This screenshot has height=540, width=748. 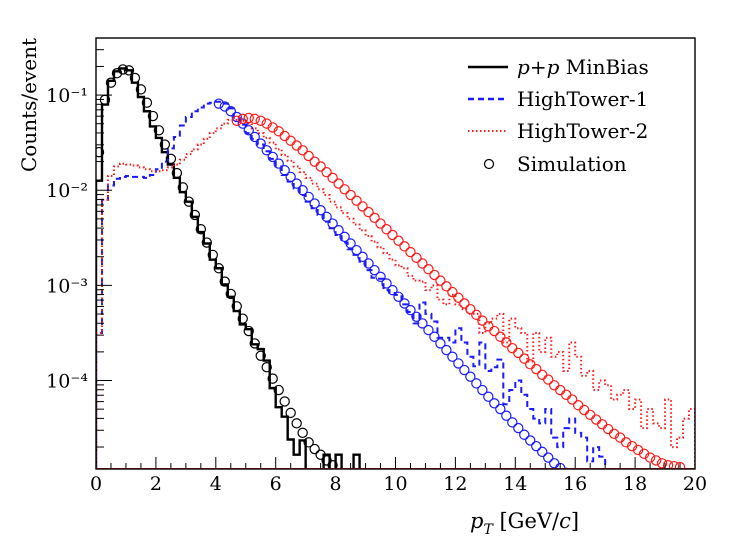 What do you see at coordinates (29, 105) in the screenshot?
I see `y-axis-label: Counts/event` at bounding box center [29, 105].